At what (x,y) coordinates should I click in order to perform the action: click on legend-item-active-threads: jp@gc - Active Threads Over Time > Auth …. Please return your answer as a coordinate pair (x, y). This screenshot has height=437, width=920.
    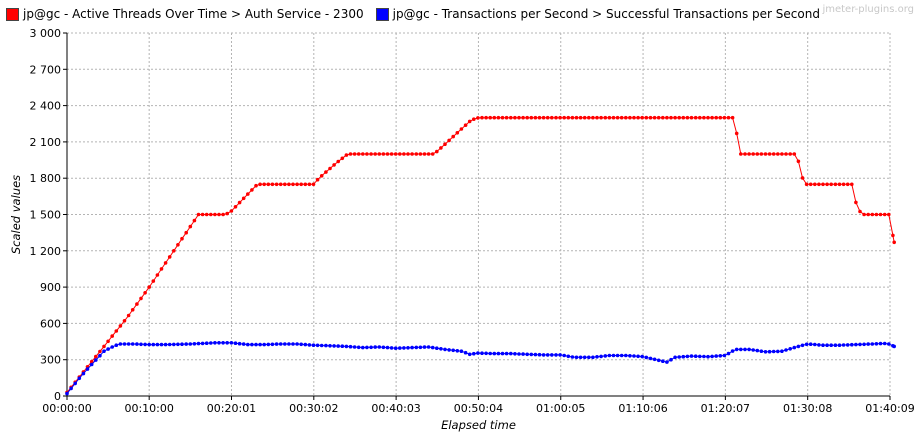
    Looking at the image, I should click on (185, 14).